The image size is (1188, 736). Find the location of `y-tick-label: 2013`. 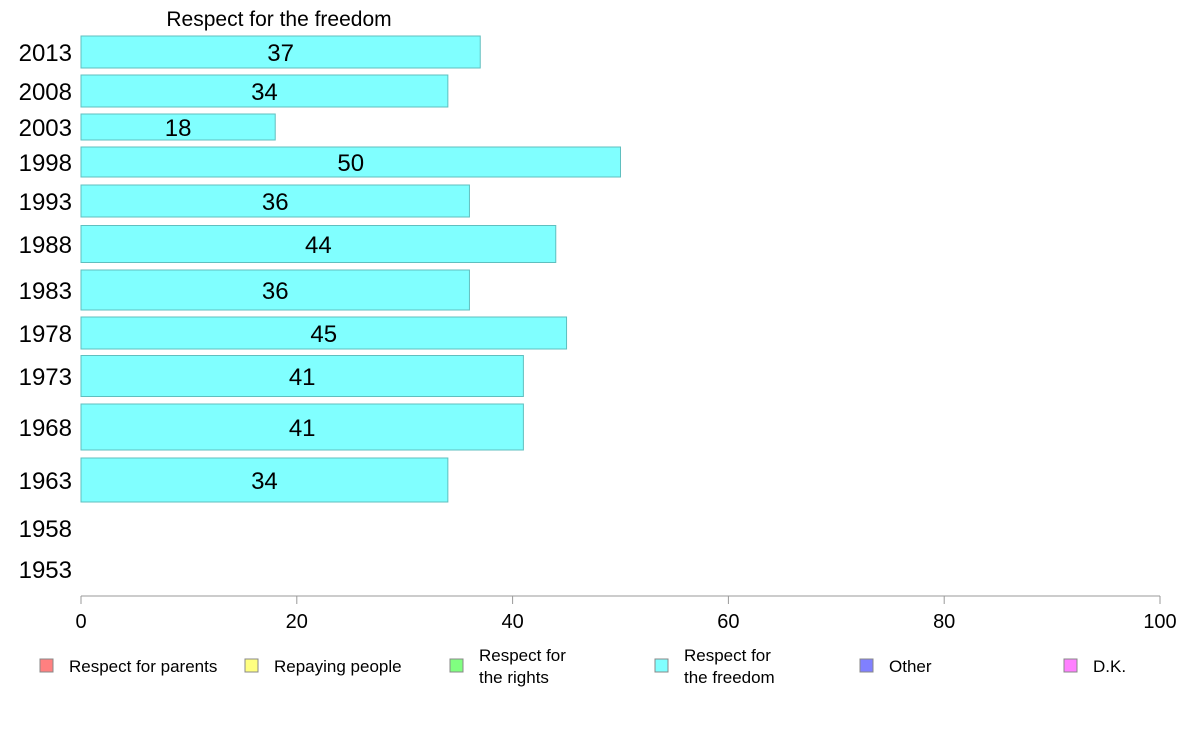

y-tick-label: 2013 is located at coordinates (45, 53).